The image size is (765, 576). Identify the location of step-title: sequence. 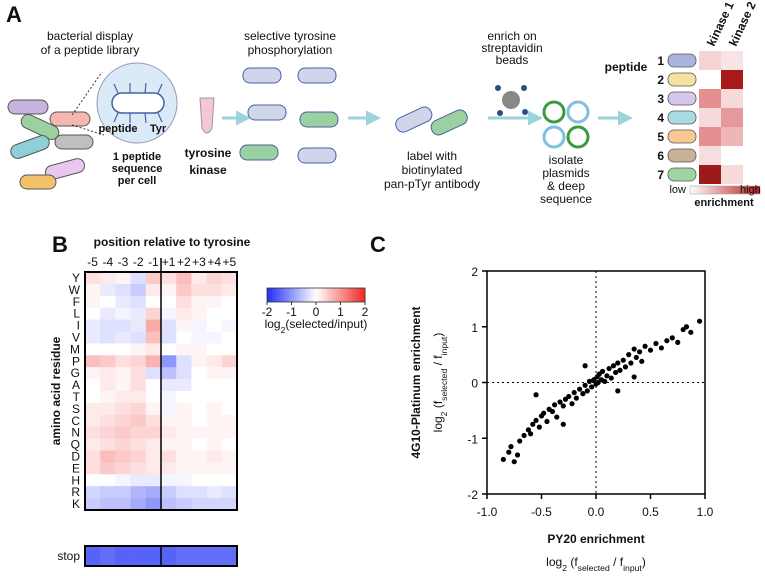
(566, 199).